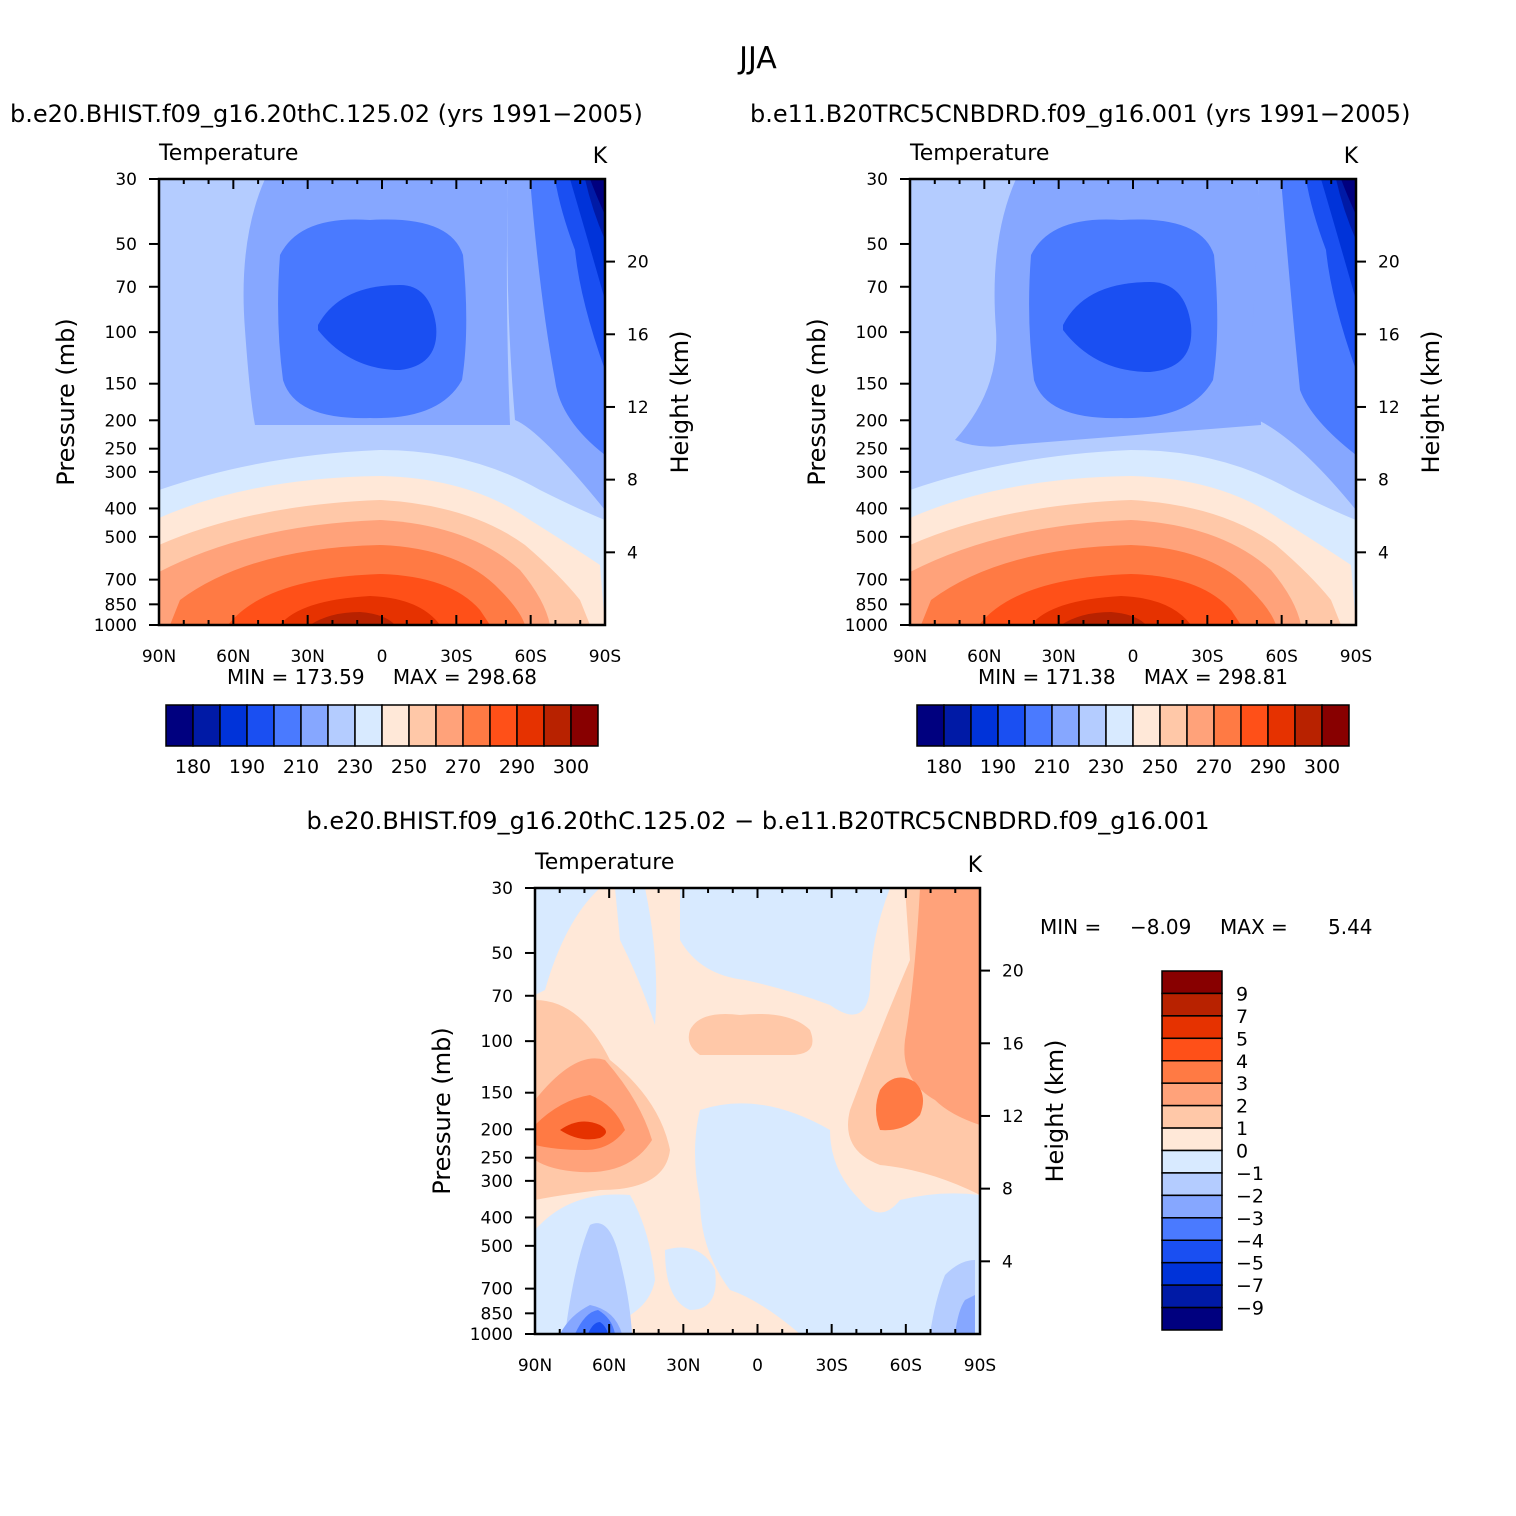  Describe the element at coordinates (497, 1159) in the screenshot. I see `diff-y-tick-label: 250` at that location.